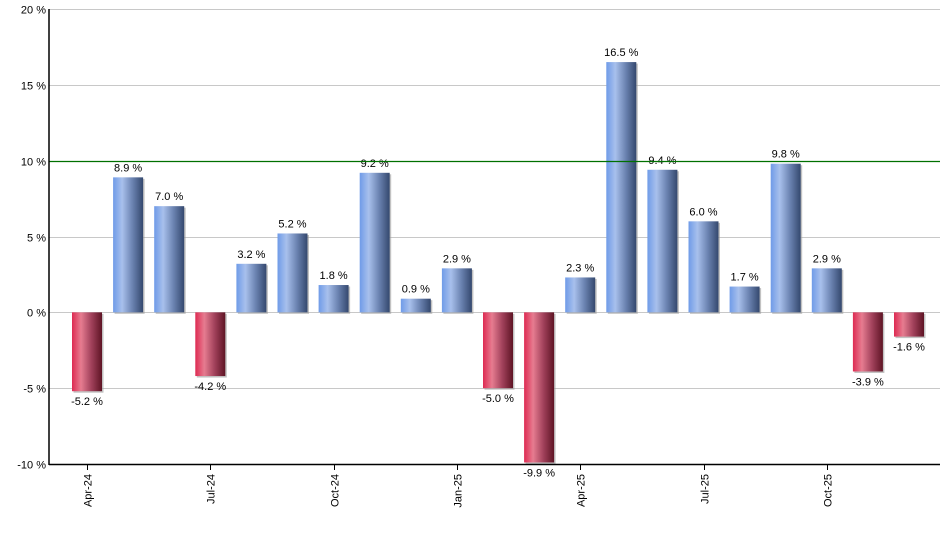 Image resolution: width=940 pixels, height=550 pixels. I want to click on y-axis-labels: -10 % -5 % 0 % 5 % 10 % 15 % 20 %, so click(31, 238).